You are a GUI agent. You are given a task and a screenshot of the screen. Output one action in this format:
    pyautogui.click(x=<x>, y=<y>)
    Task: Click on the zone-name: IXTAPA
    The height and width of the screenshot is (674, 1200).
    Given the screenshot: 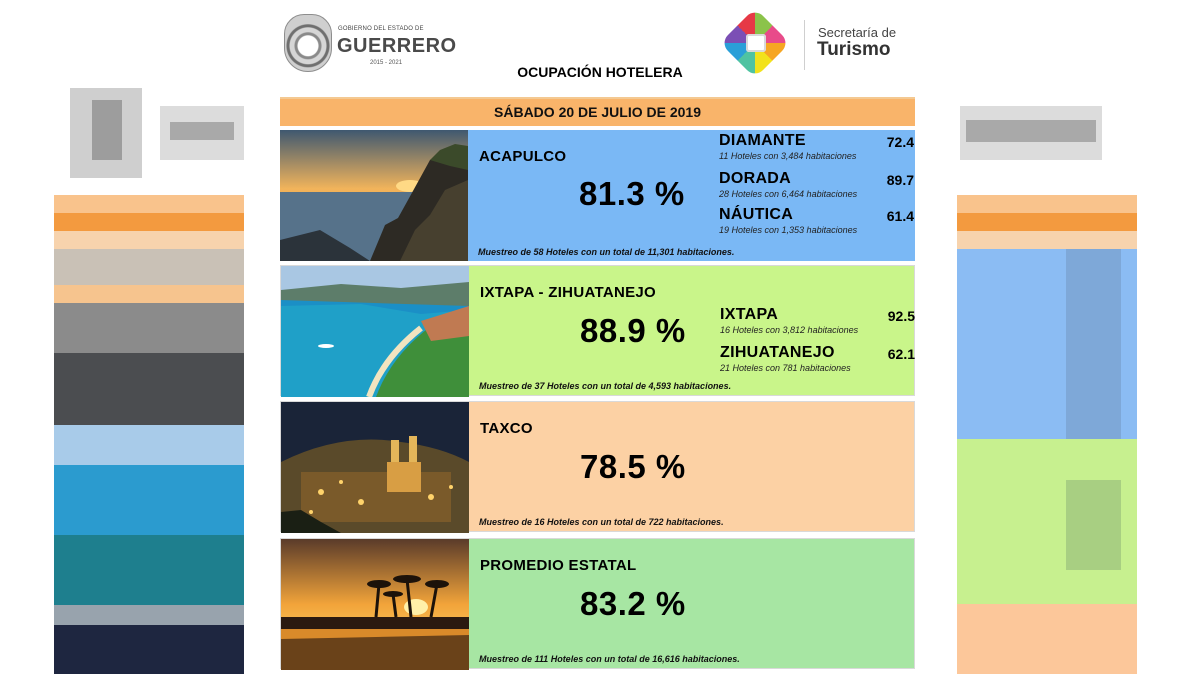 What is the action you would take?
    pyautogui.click(x=749, y=314)
    